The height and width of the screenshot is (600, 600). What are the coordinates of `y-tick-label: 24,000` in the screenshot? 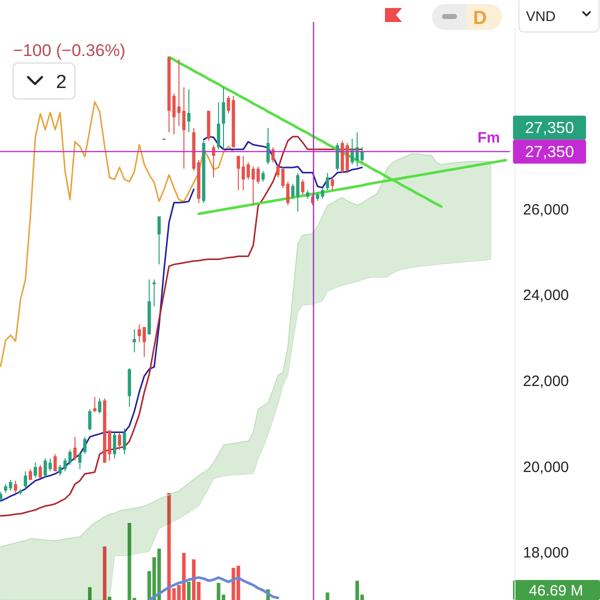 It's located at (546, 295).